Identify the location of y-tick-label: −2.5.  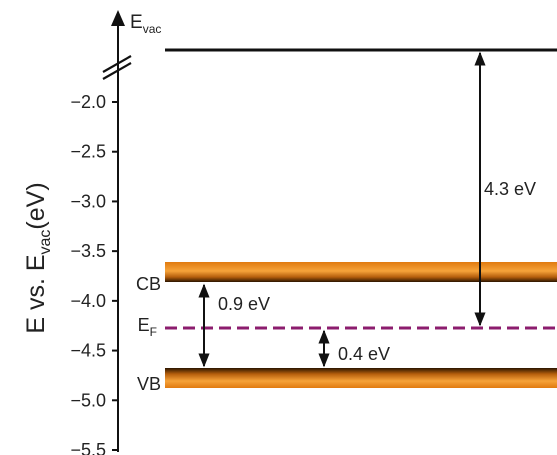
(88, 152).